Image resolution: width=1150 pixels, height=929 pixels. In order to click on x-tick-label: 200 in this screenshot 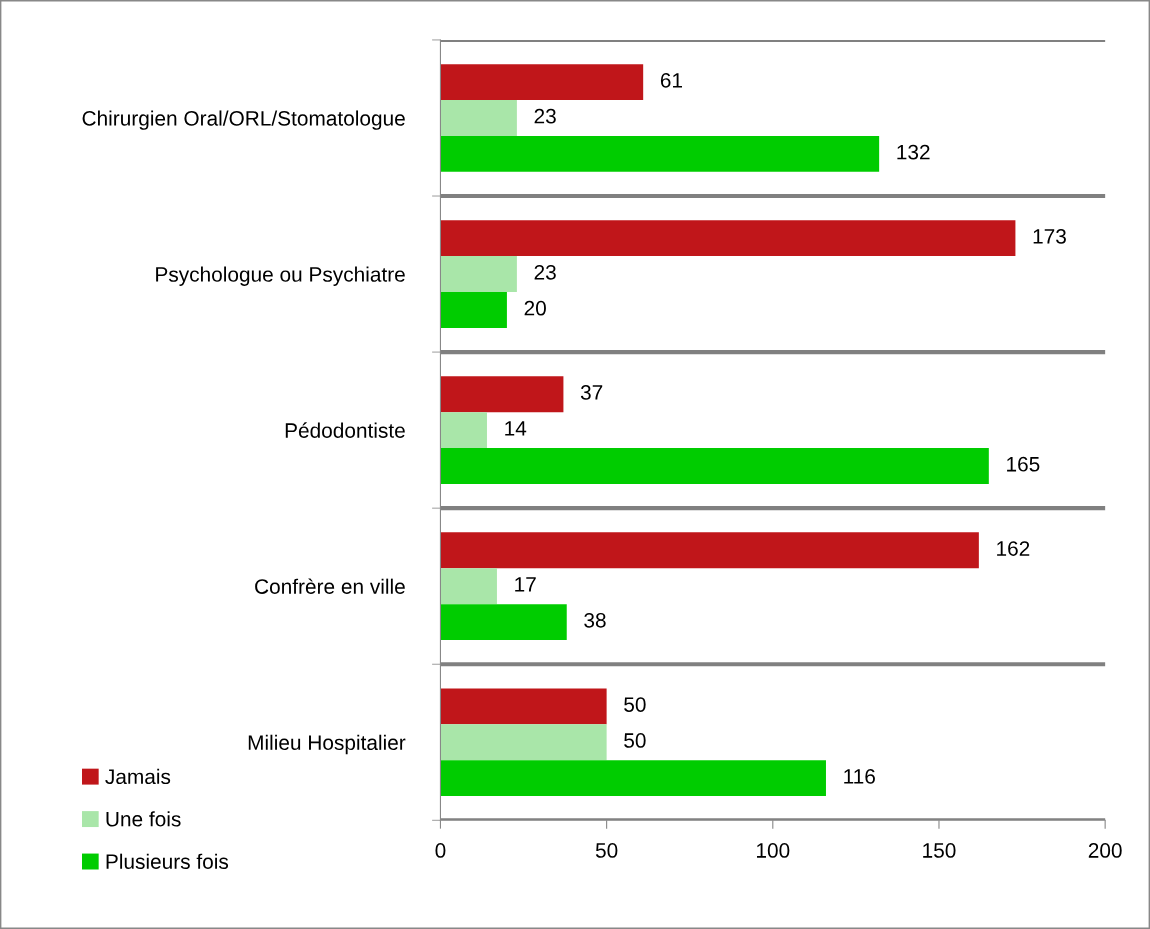, I will do `click(1105, 850)`.